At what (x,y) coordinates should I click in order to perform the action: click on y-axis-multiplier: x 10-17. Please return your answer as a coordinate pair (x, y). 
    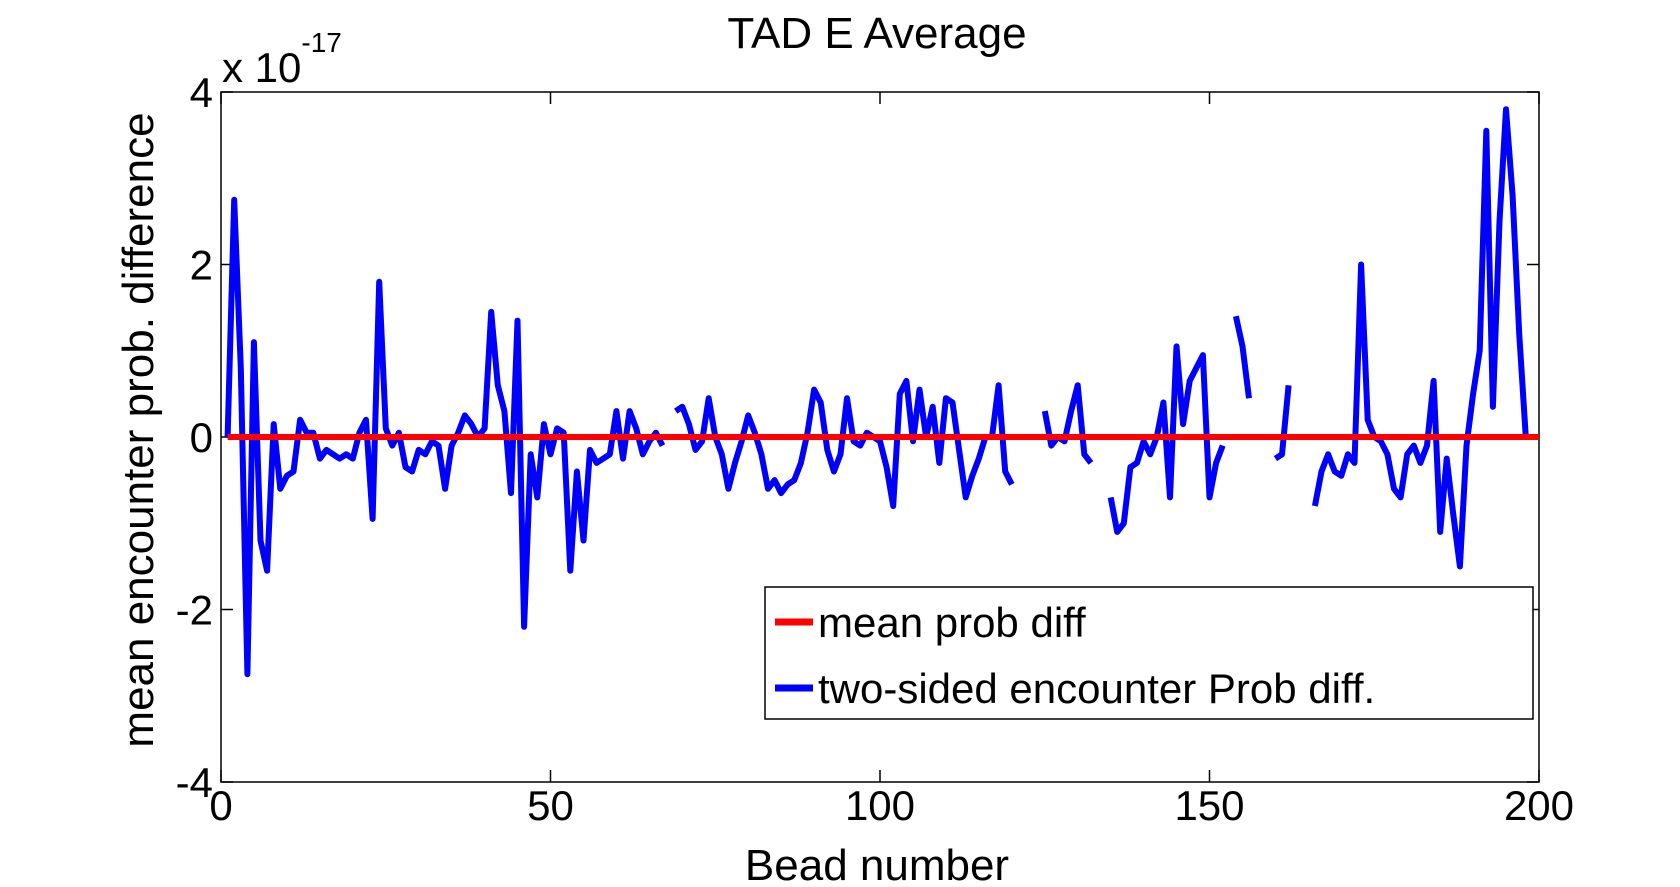
    Looking at the image, I should click on (282, 59).